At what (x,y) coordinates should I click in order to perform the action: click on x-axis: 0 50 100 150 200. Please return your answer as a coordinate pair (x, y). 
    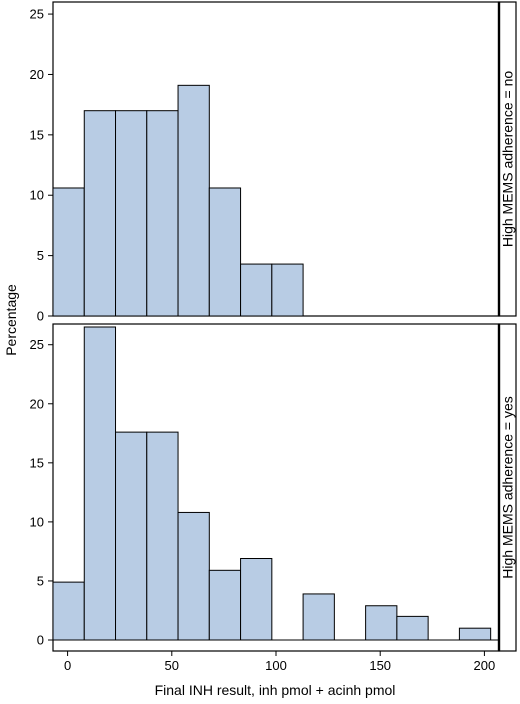
    Looking at the image, I should click on (279, 662).